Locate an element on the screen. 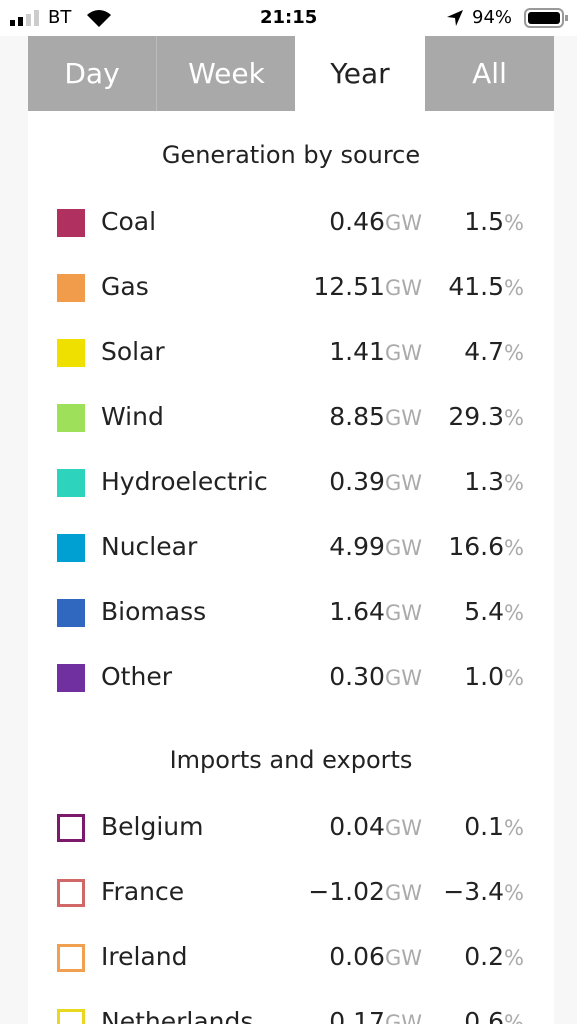 The height and width of the screenshot is (1024, 577). share-value: 1.0% is located at coordinates (494, 676).